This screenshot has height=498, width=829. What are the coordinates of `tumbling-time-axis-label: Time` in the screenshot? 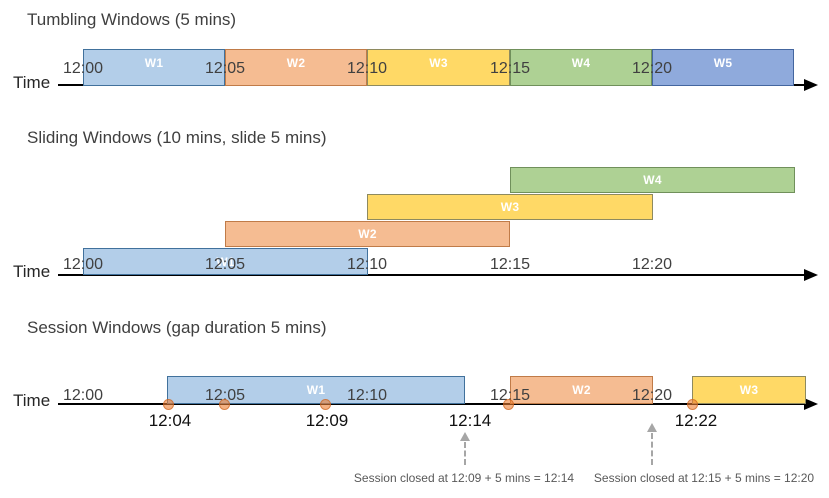 It's located at (32, 82).